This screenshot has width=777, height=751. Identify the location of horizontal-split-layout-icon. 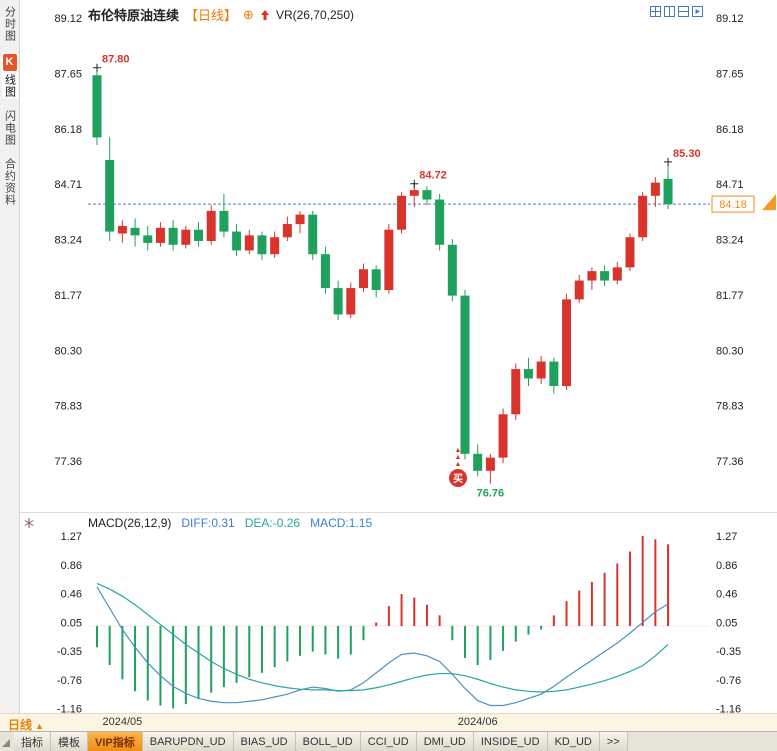
(683, 11).